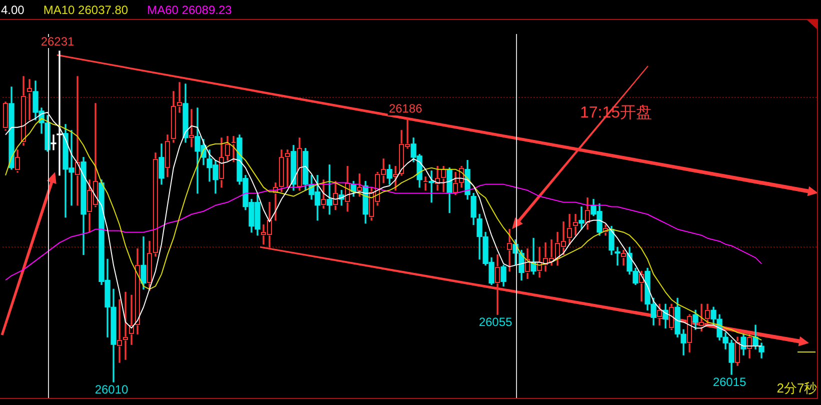 The width and height of the screenshot is (821, 405). I want to click on text: MA60 26089.23, so click(189, 10).